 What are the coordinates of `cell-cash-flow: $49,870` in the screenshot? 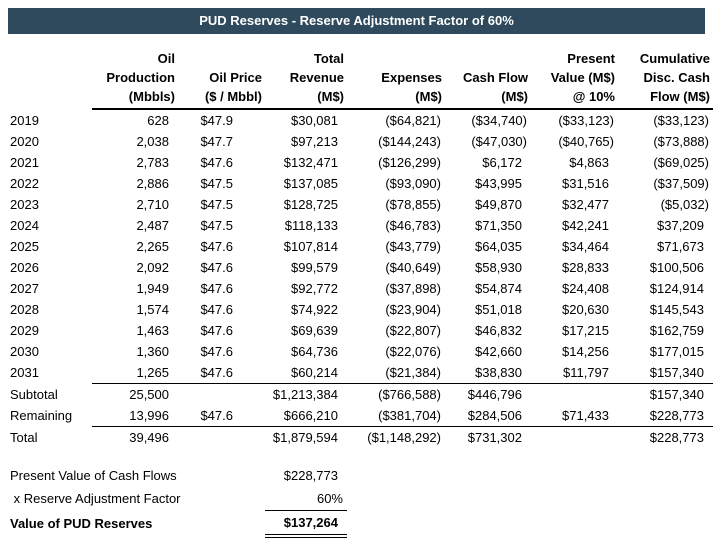 It's located at (498, 204).